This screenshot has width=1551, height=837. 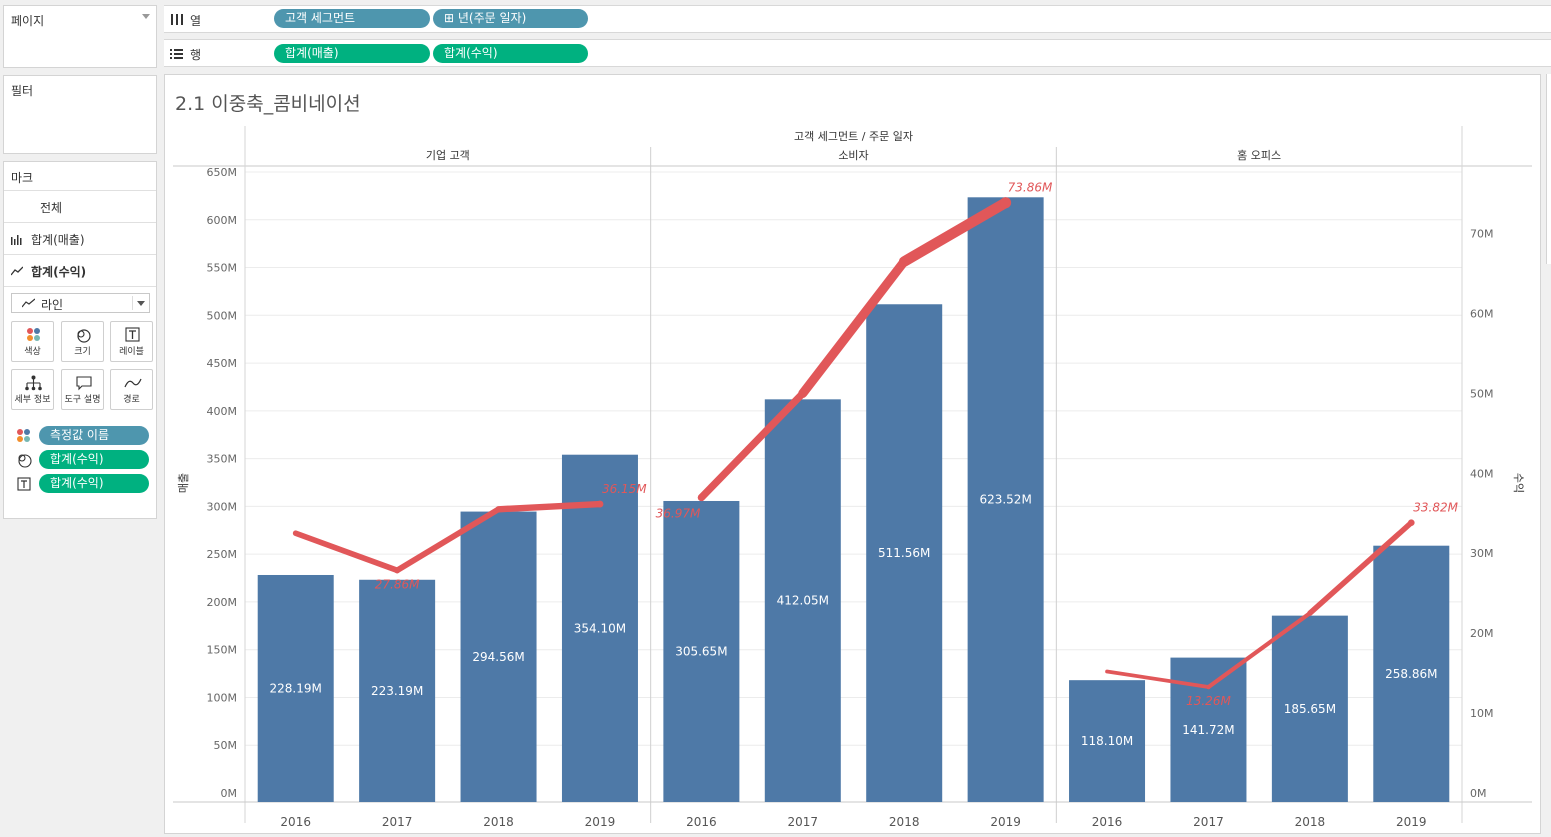 What do you see at coordinates (624, 489) in the screenshot?
I see `profit-point-label: 36.15M` at bounding box center [624, 489].